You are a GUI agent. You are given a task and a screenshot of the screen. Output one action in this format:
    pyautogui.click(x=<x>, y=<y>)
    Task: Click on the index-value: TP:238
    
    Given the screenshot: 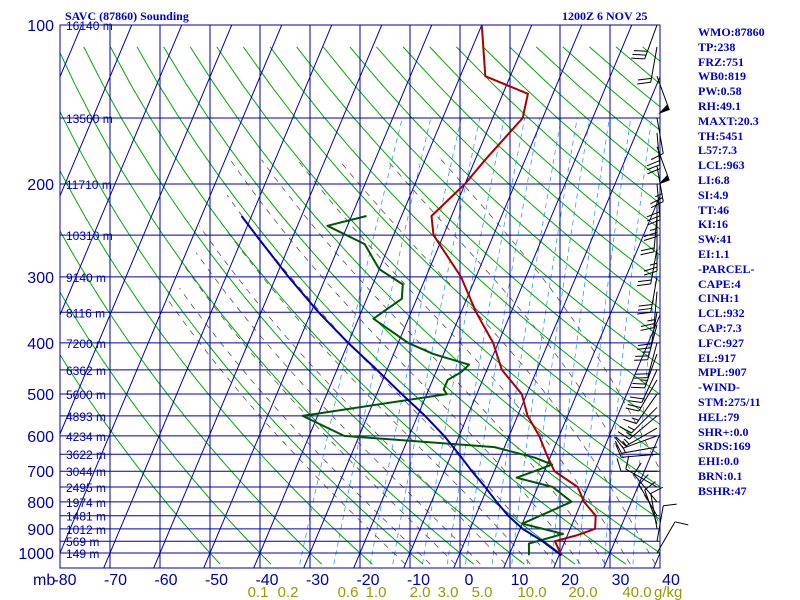 What is the action you would take?
    pyautogui.click(x=717, y=46)
    